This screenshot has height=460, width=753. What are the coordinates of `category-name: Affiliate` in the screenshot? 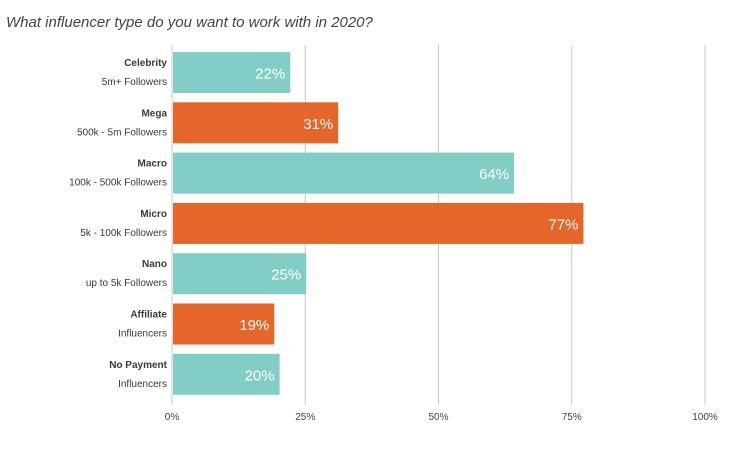 It's located at (148, 315).